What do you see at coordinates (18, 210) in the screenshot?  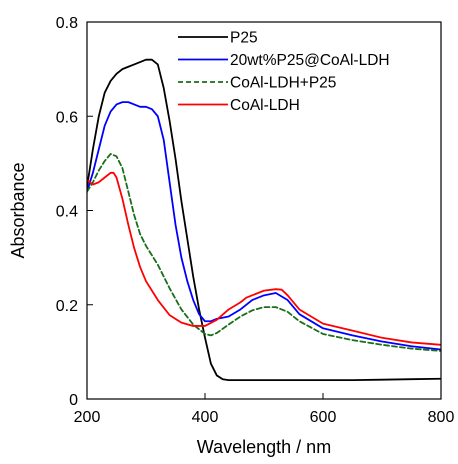 I see `y-axis-title: Absorbance` at bounding box center [18, 210].